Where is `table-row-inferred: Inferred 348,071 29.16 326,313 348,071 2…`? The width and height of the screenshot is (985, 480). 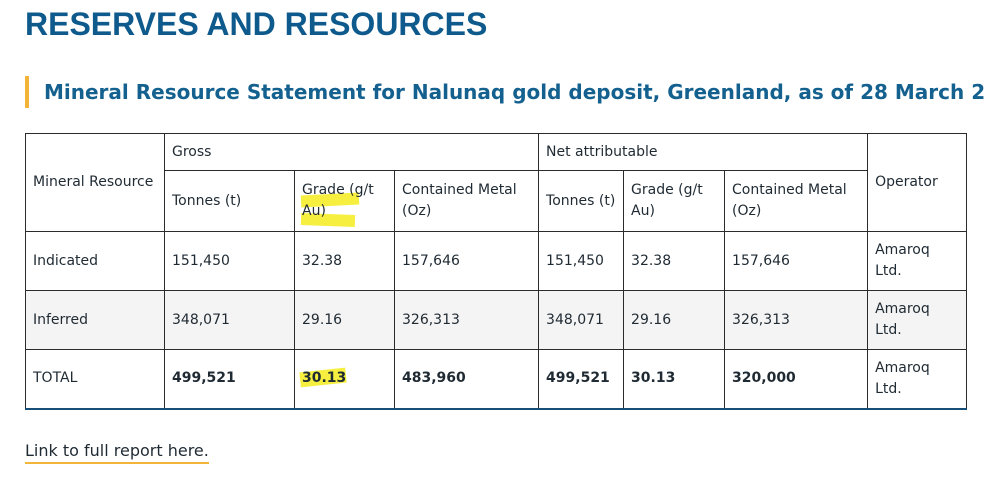 table-row-inferred: Inferred 348,071 29.16 326,313 348,071 2… is located at coordinates (496, 320).